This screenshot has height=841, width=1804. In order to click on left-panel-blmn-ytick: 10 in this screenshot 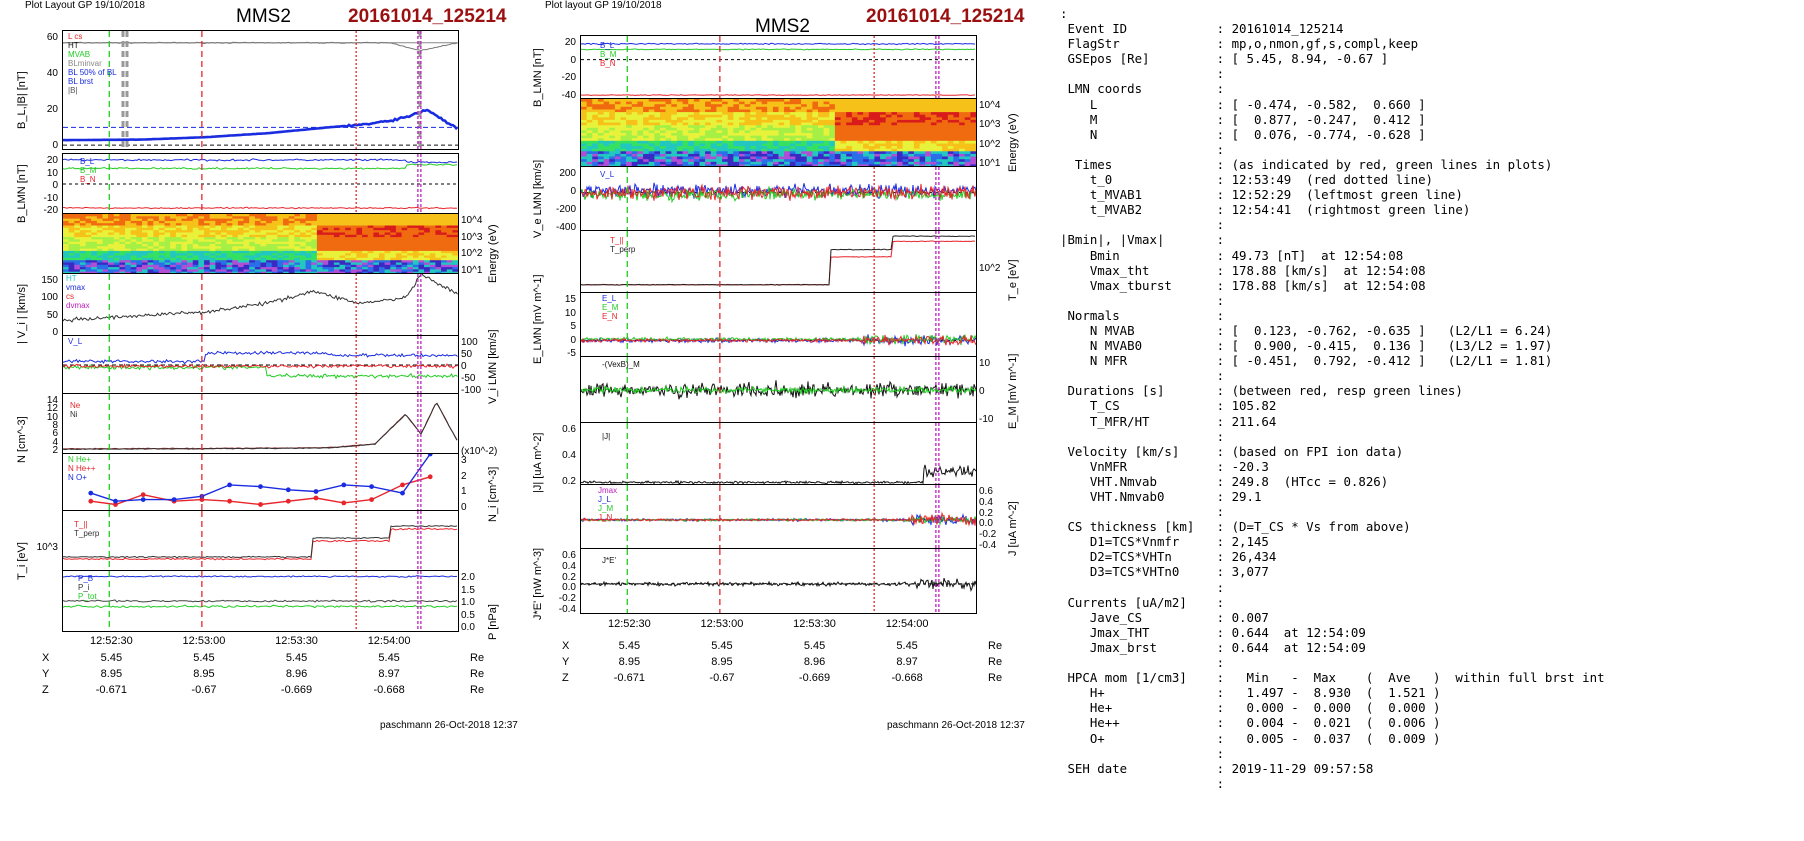, I will do `click(52, 173)`.